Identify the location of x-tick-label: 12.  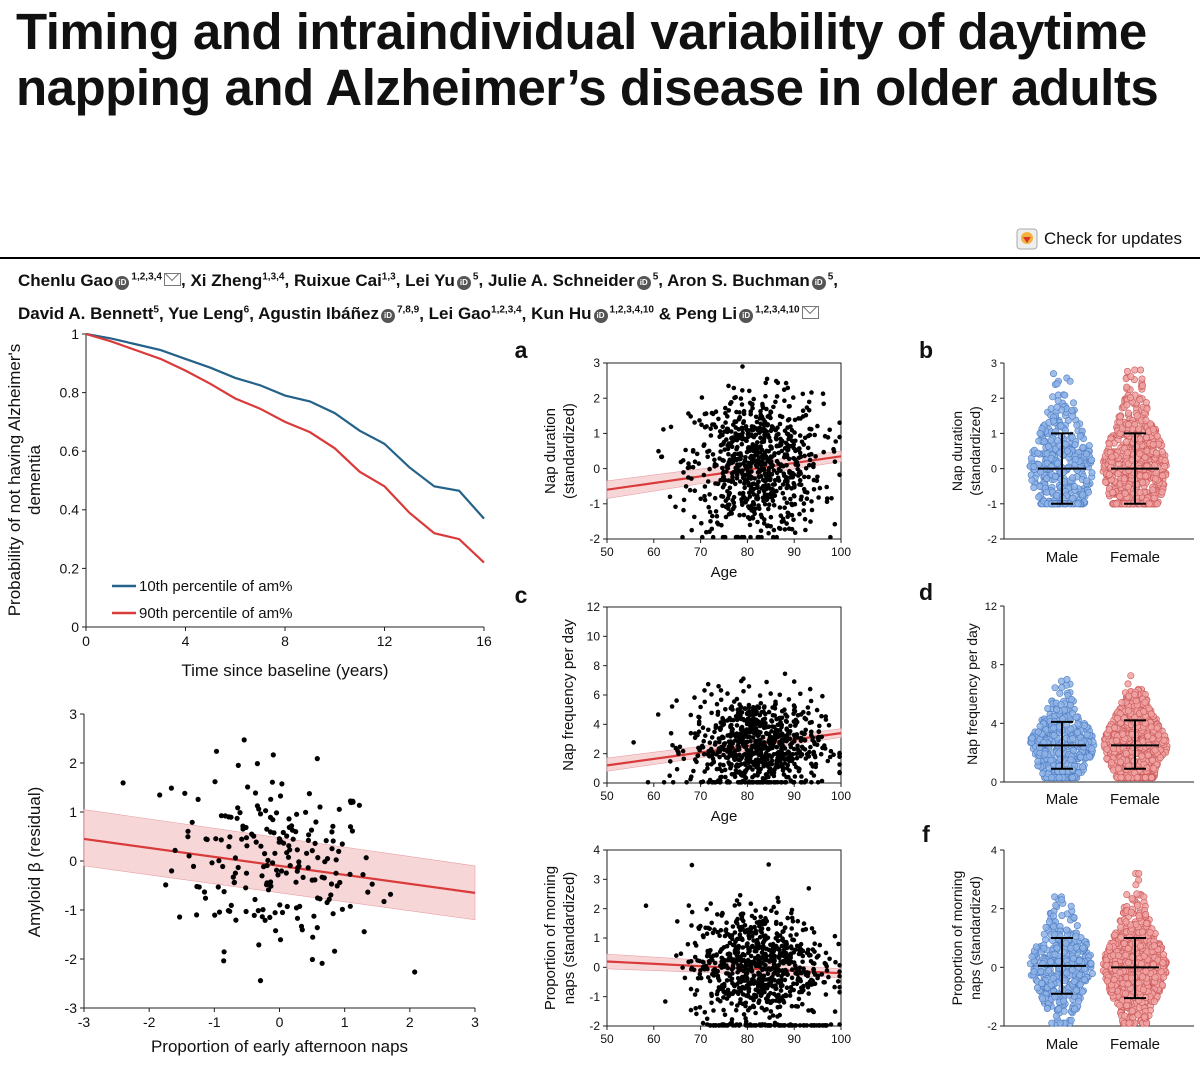
(385, 641).